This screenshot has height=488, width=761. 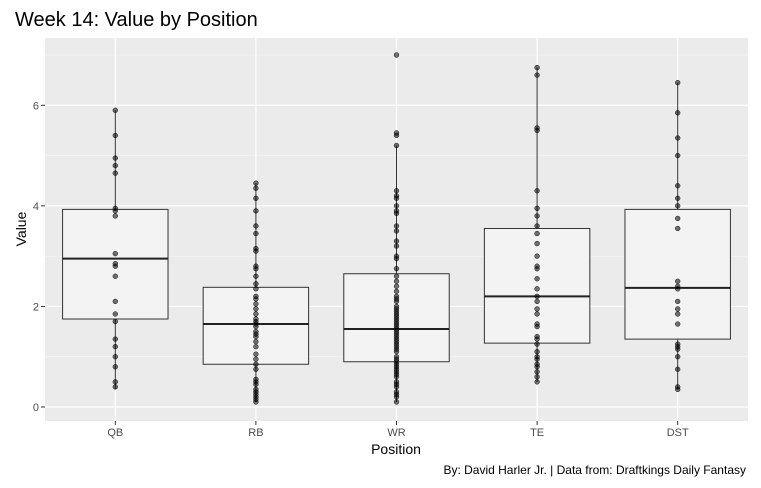 What do you see at coordinates (36, 307) in the screenshot?
I see `y-tick-label: 2` at bounding box center [36, 307].